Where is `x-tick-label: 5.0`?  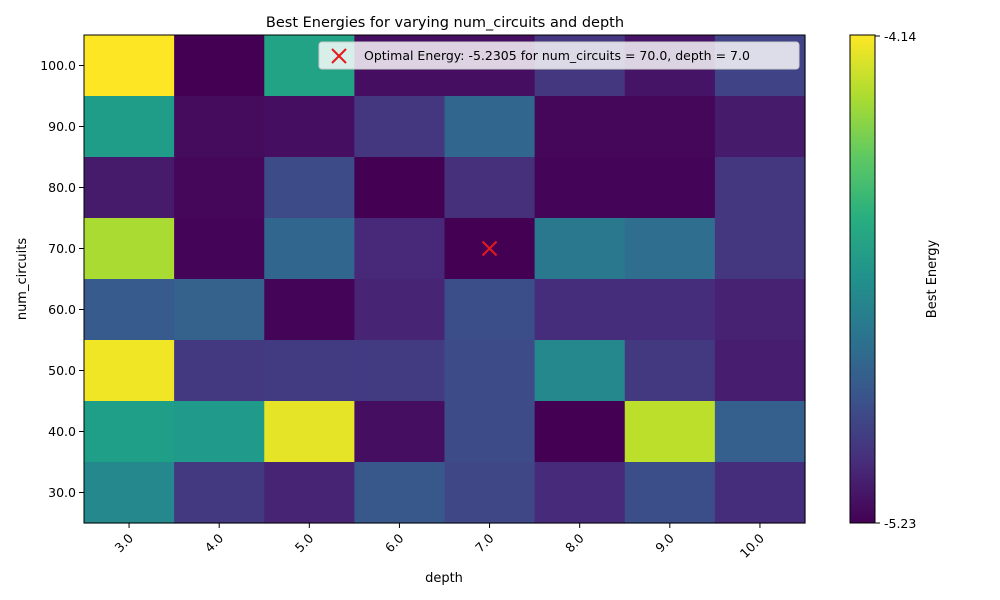
x-tick-label: 5.0 is located at coordinates (304, 542).